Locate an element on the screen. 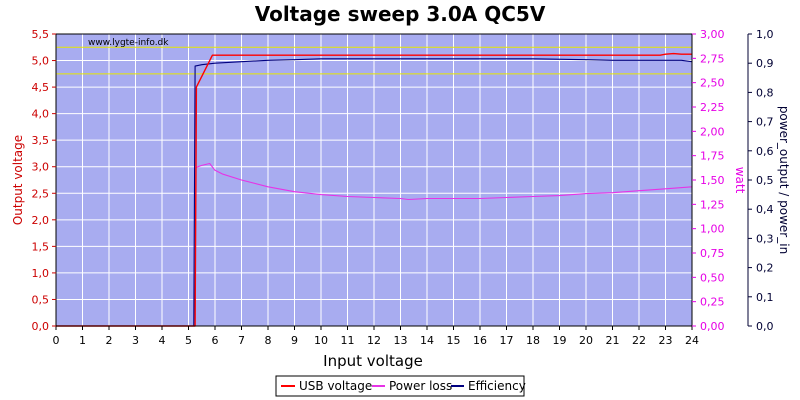  right-axis-efficiency-tick-label: 0,9 is located at coordinates (765, 63).